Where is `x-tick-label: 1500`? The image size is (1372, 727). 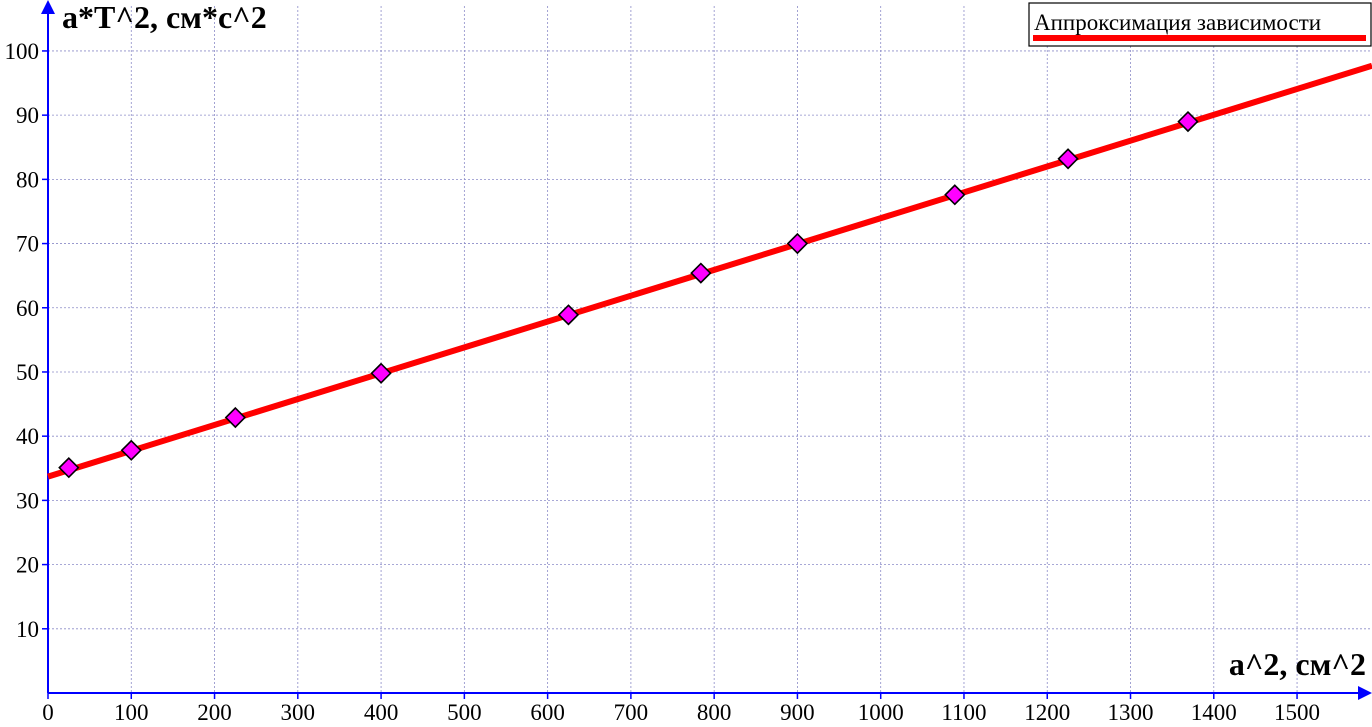
x-tick-label: 1500 is located at coordinates (1297, 712).